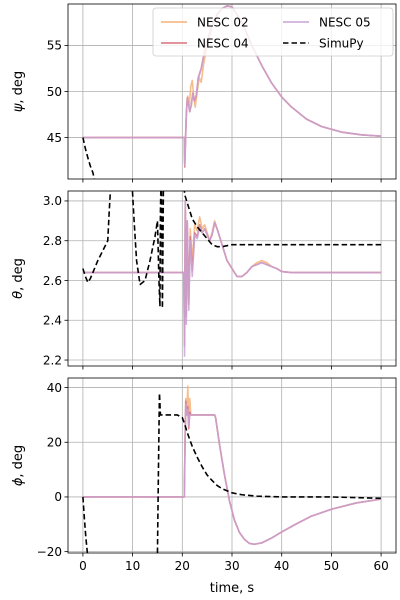 The width and height of the screenshot is (400, 600). I want to click on x-axis-label: time, s, so click(232, 588).